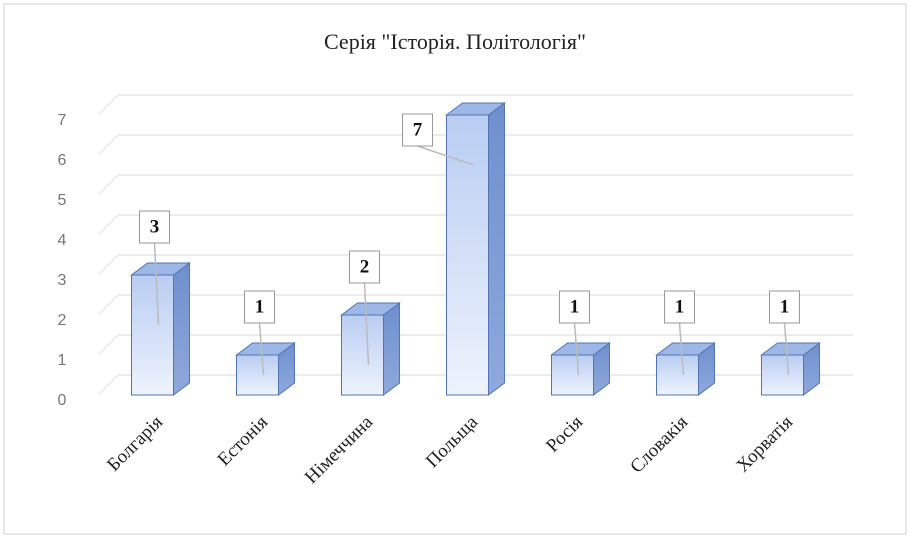  Describe the element at coordinates (62, 360) in the screenshot. I see `y-tick-label: 1` at that location.